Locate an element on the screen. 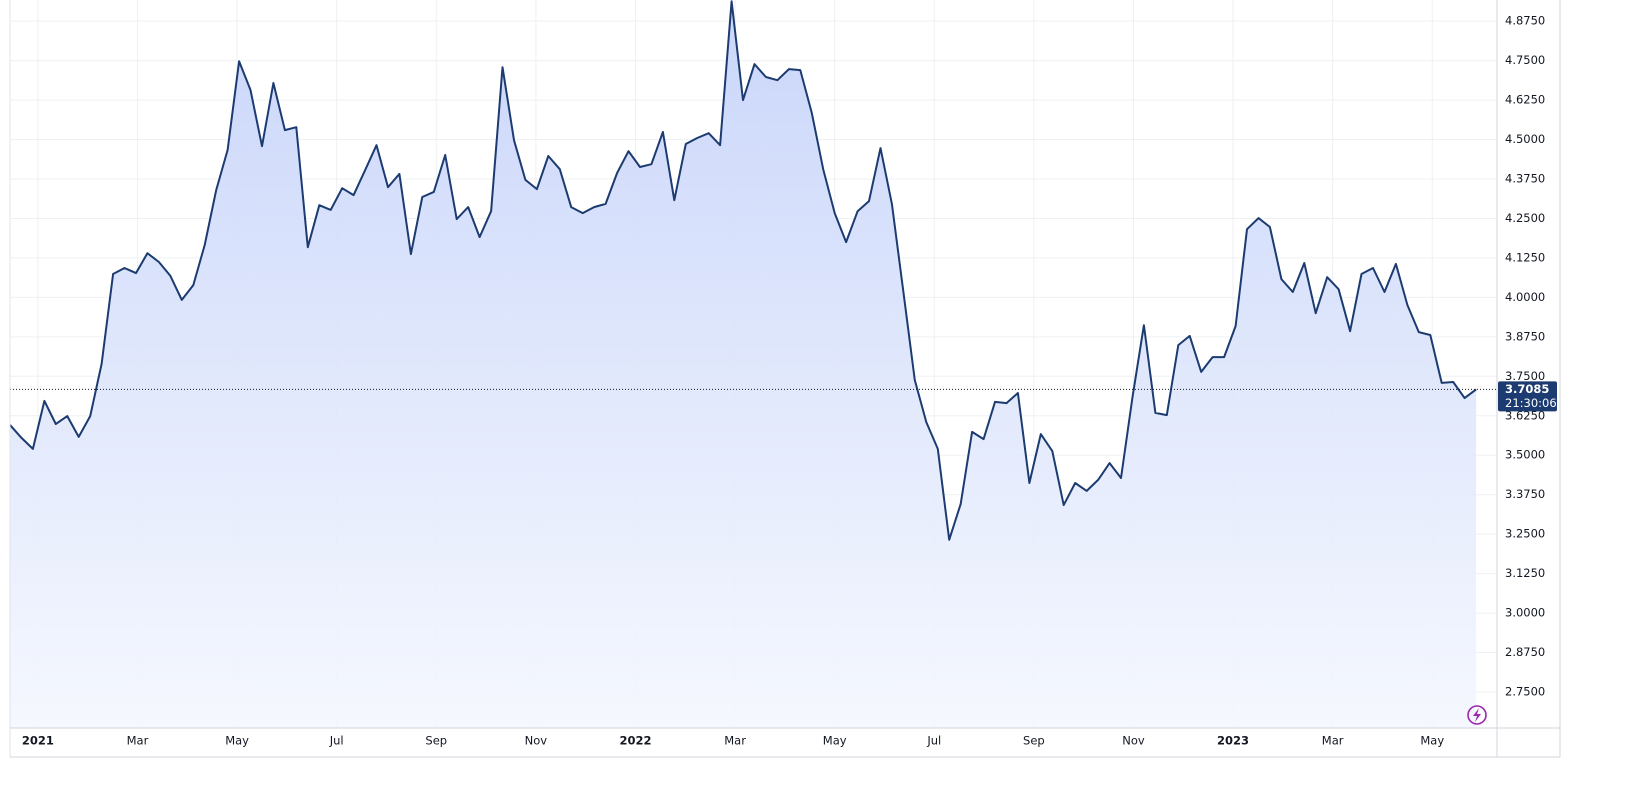 The width and height of the screenshot is (1633, 788). last-price-box is located at coordinates (1527, 396).